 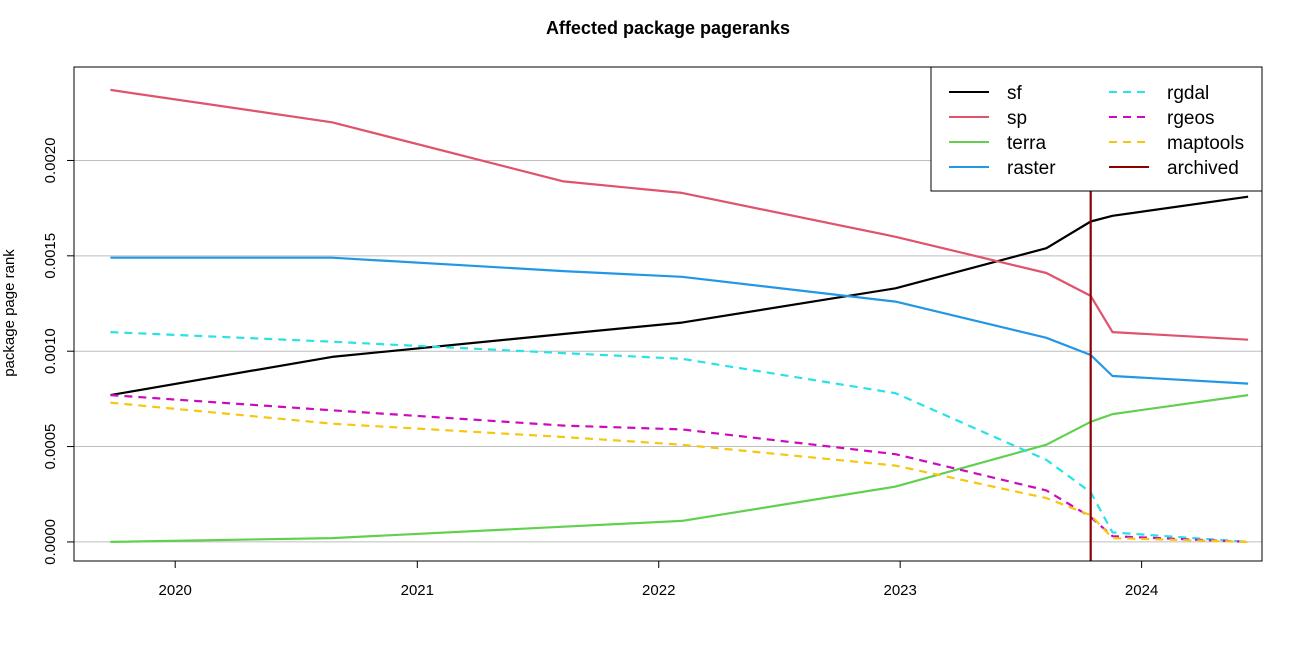 I want to click on legend-label-maptools: maptools, so click(x=1205, y=143).